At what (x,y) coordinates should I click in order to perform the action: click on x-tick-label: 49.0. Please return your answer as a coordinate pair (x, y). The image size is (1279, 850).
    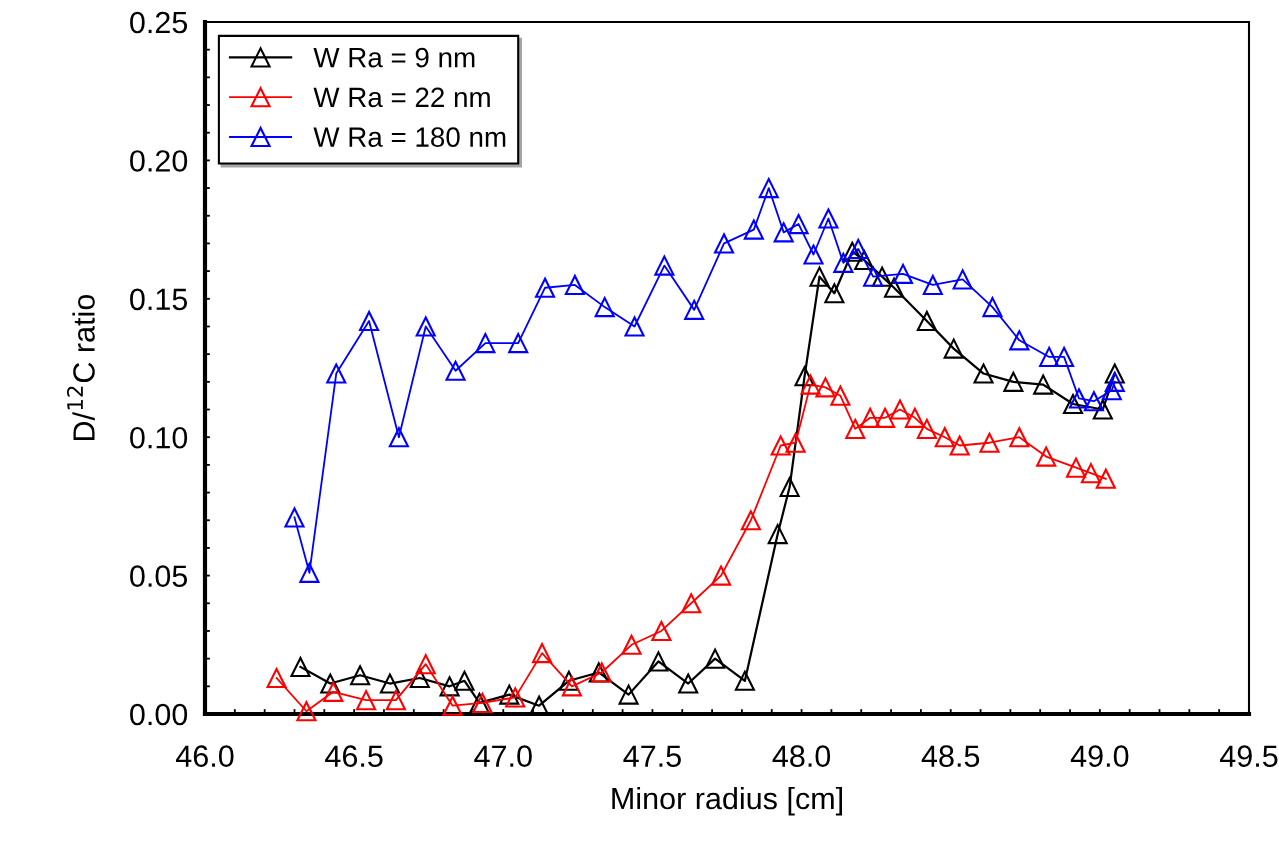
    Looking at the image, I should click on (1099, 756).